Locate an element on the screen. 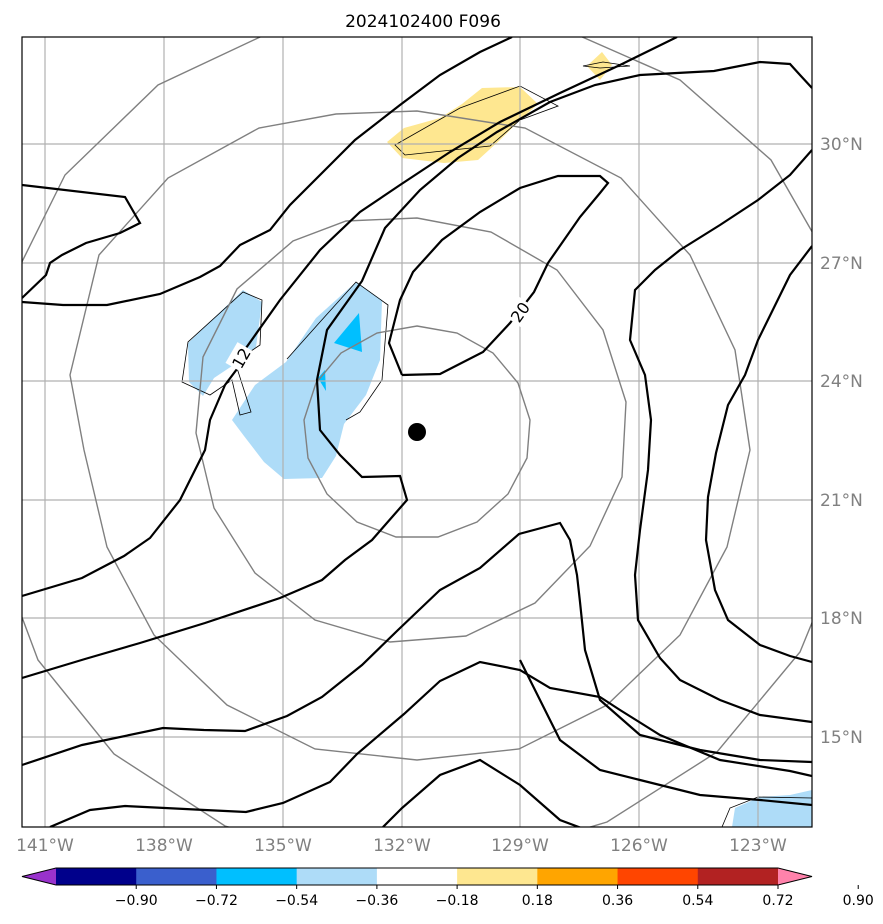  colorbar-tick-label: −0.90 is located at coordinates (136, 901).